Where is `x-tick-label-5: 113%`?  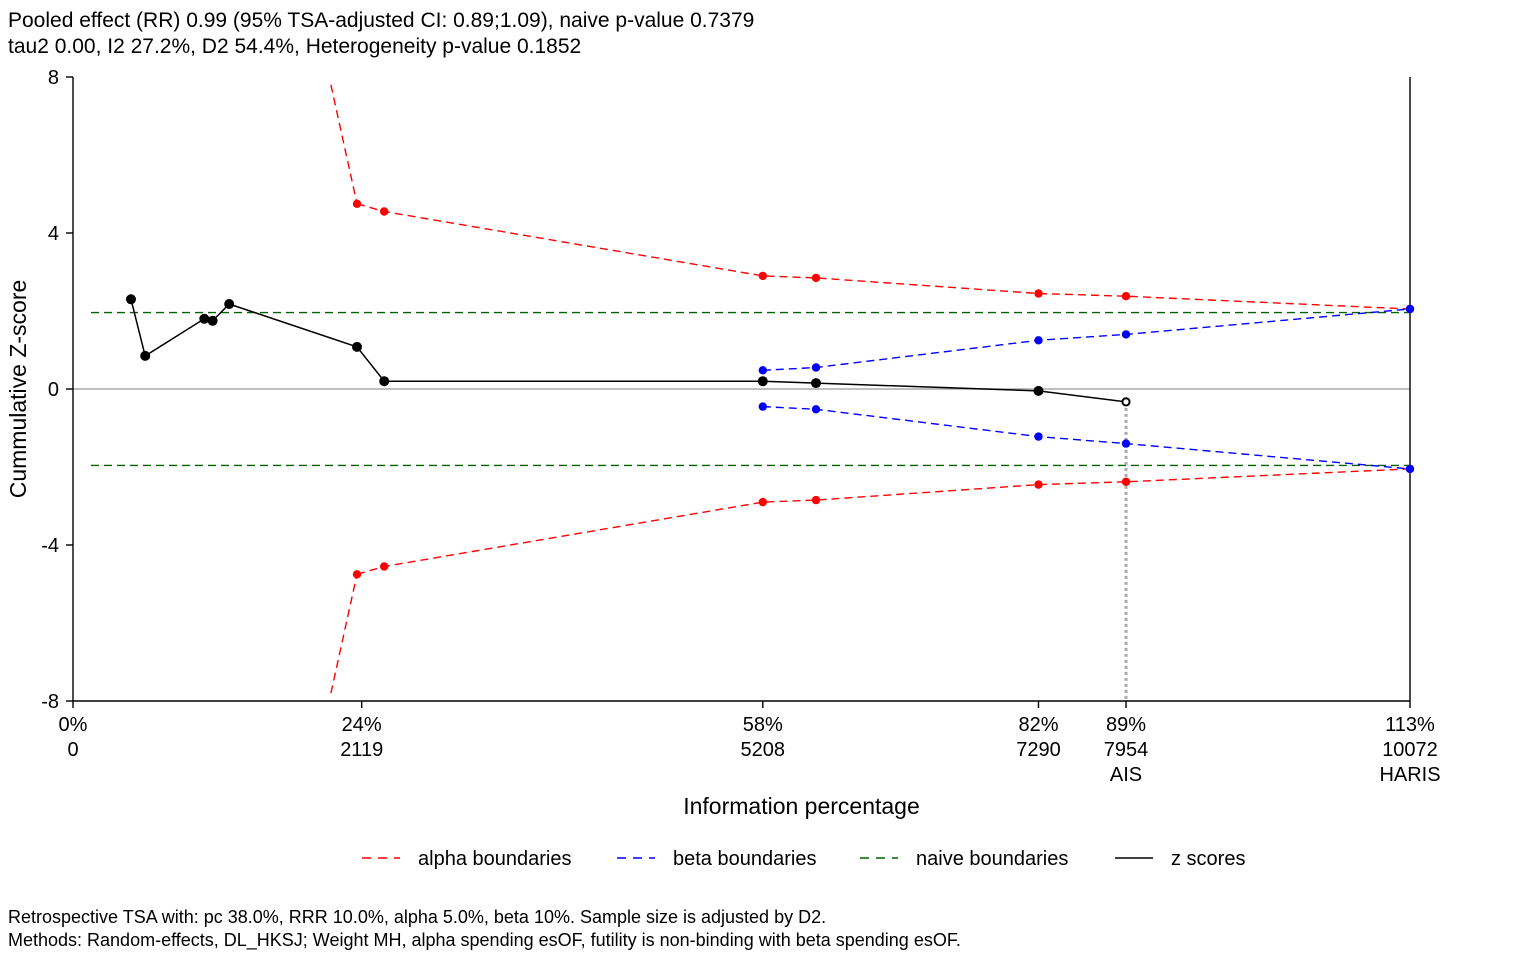 x-tick-label-5: 113% is located at coordinates (1410, 725).